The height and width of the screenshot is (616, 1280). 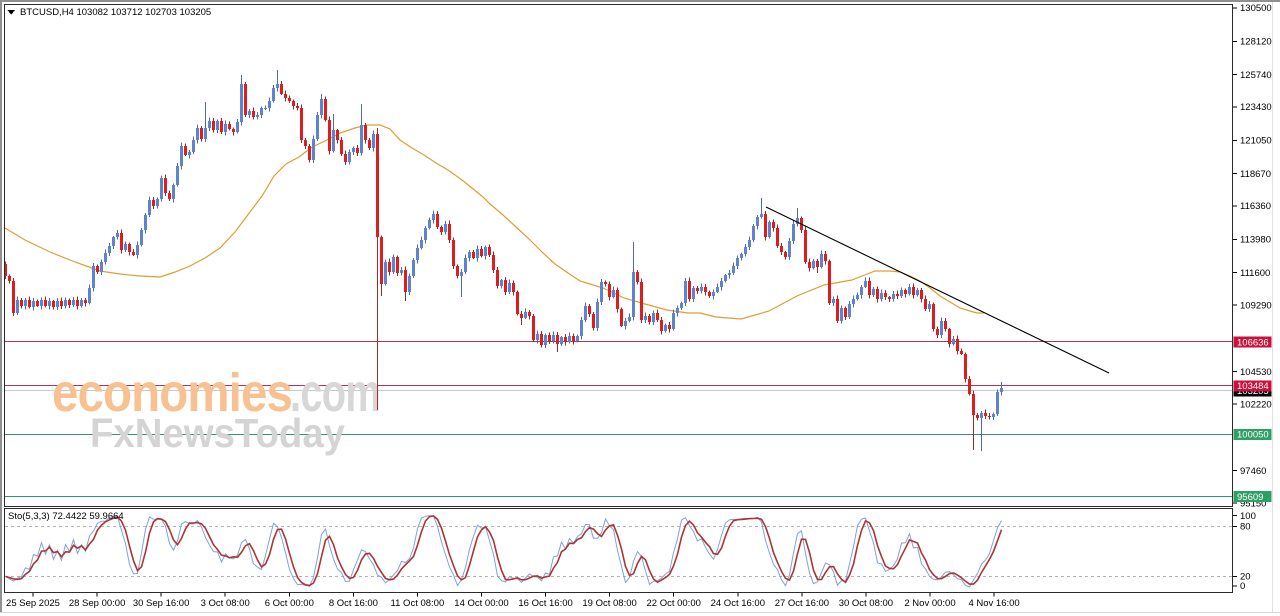 What do you see at coordinates (33, 603) in the screenshot?
I see `svg-text: 25 Sep 2025` at bounding box center [33, 603].